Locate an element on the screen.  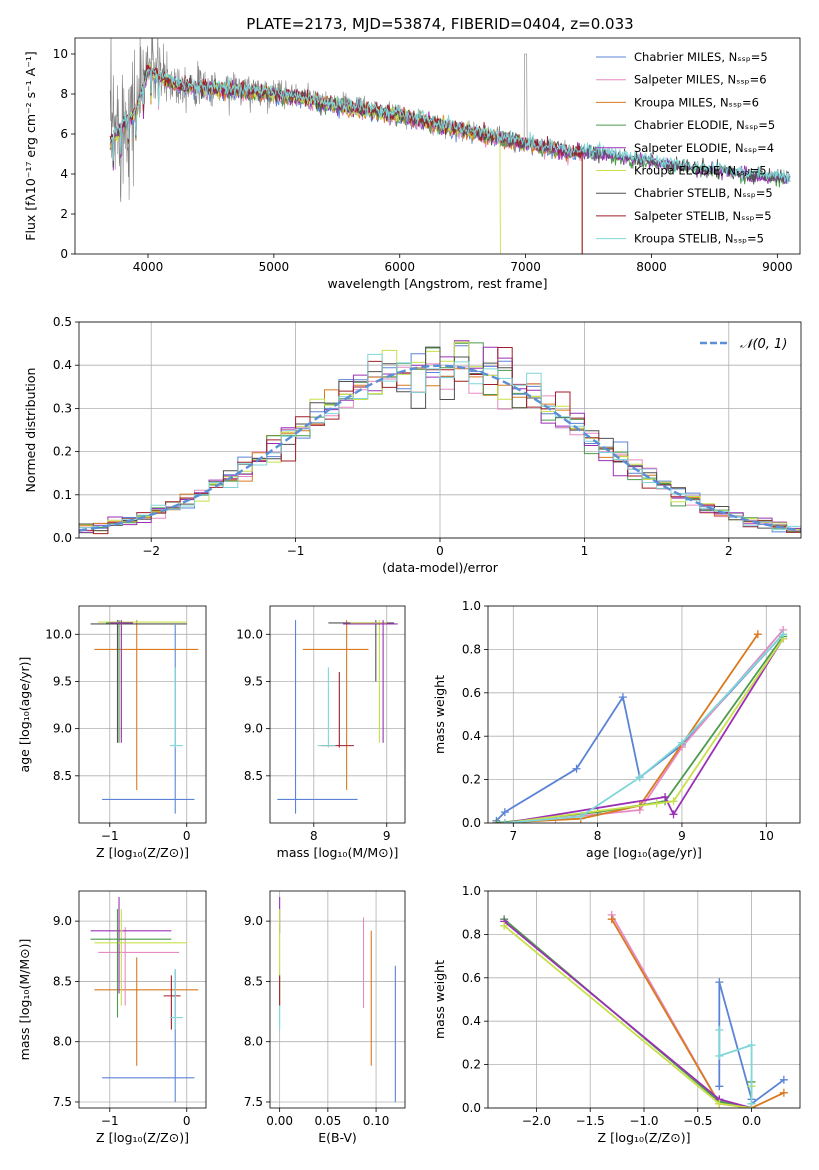
y-axis-label: mass [log₁₀(M/M⊙)] is located at coordinates (24, 1000).